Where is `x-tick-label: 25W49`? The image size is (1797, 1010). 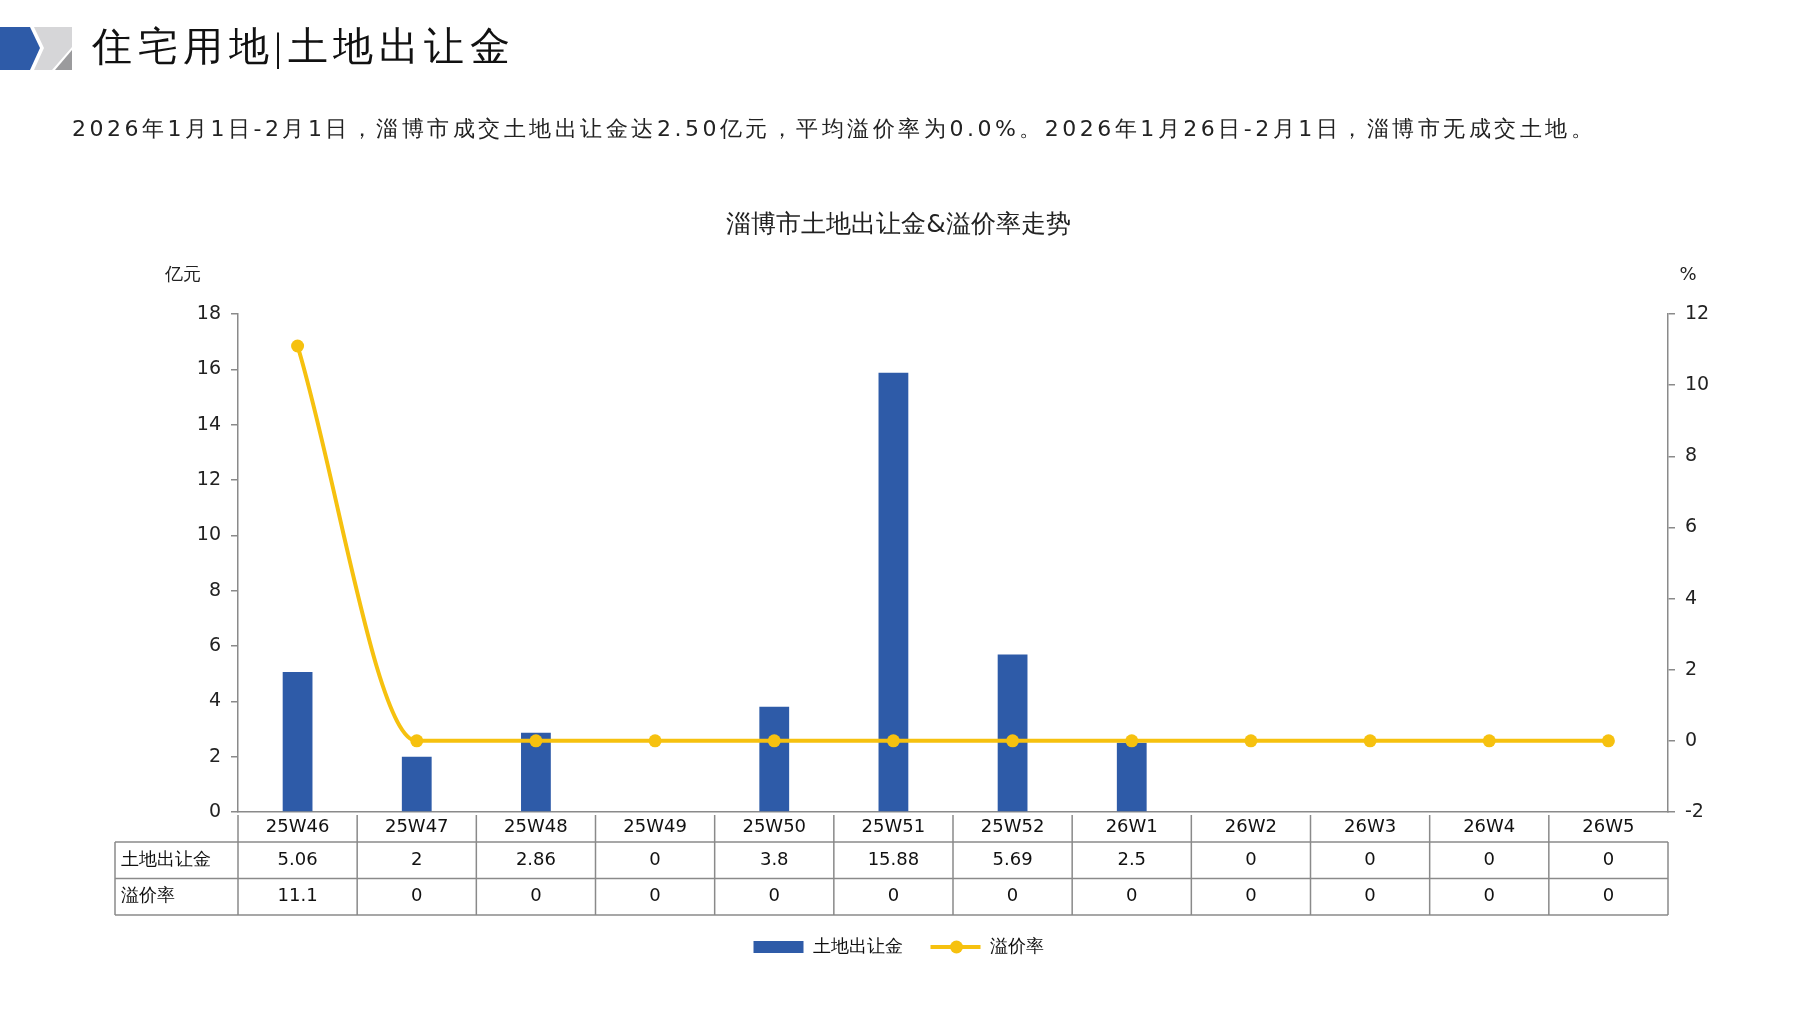
x-tick-label: 25W49 is located at coordinates (655, 826).